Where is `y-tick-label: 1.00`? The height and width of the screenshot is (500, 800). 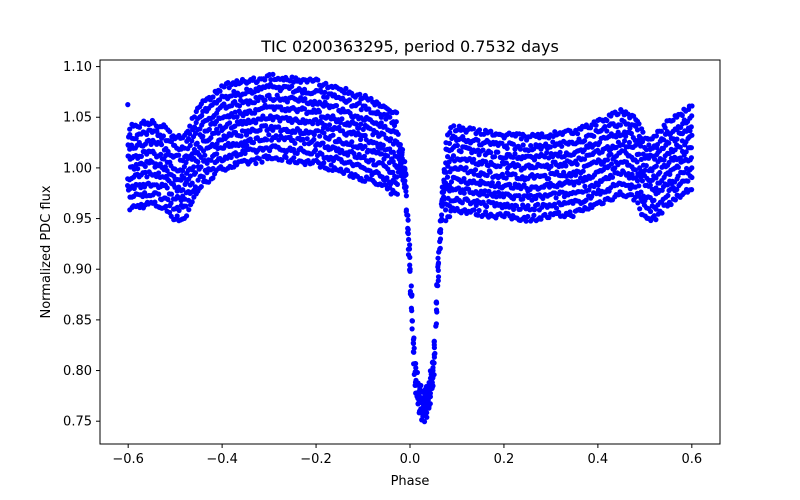
y-tick-label: 1.00 is located at coordinates (77, 168).